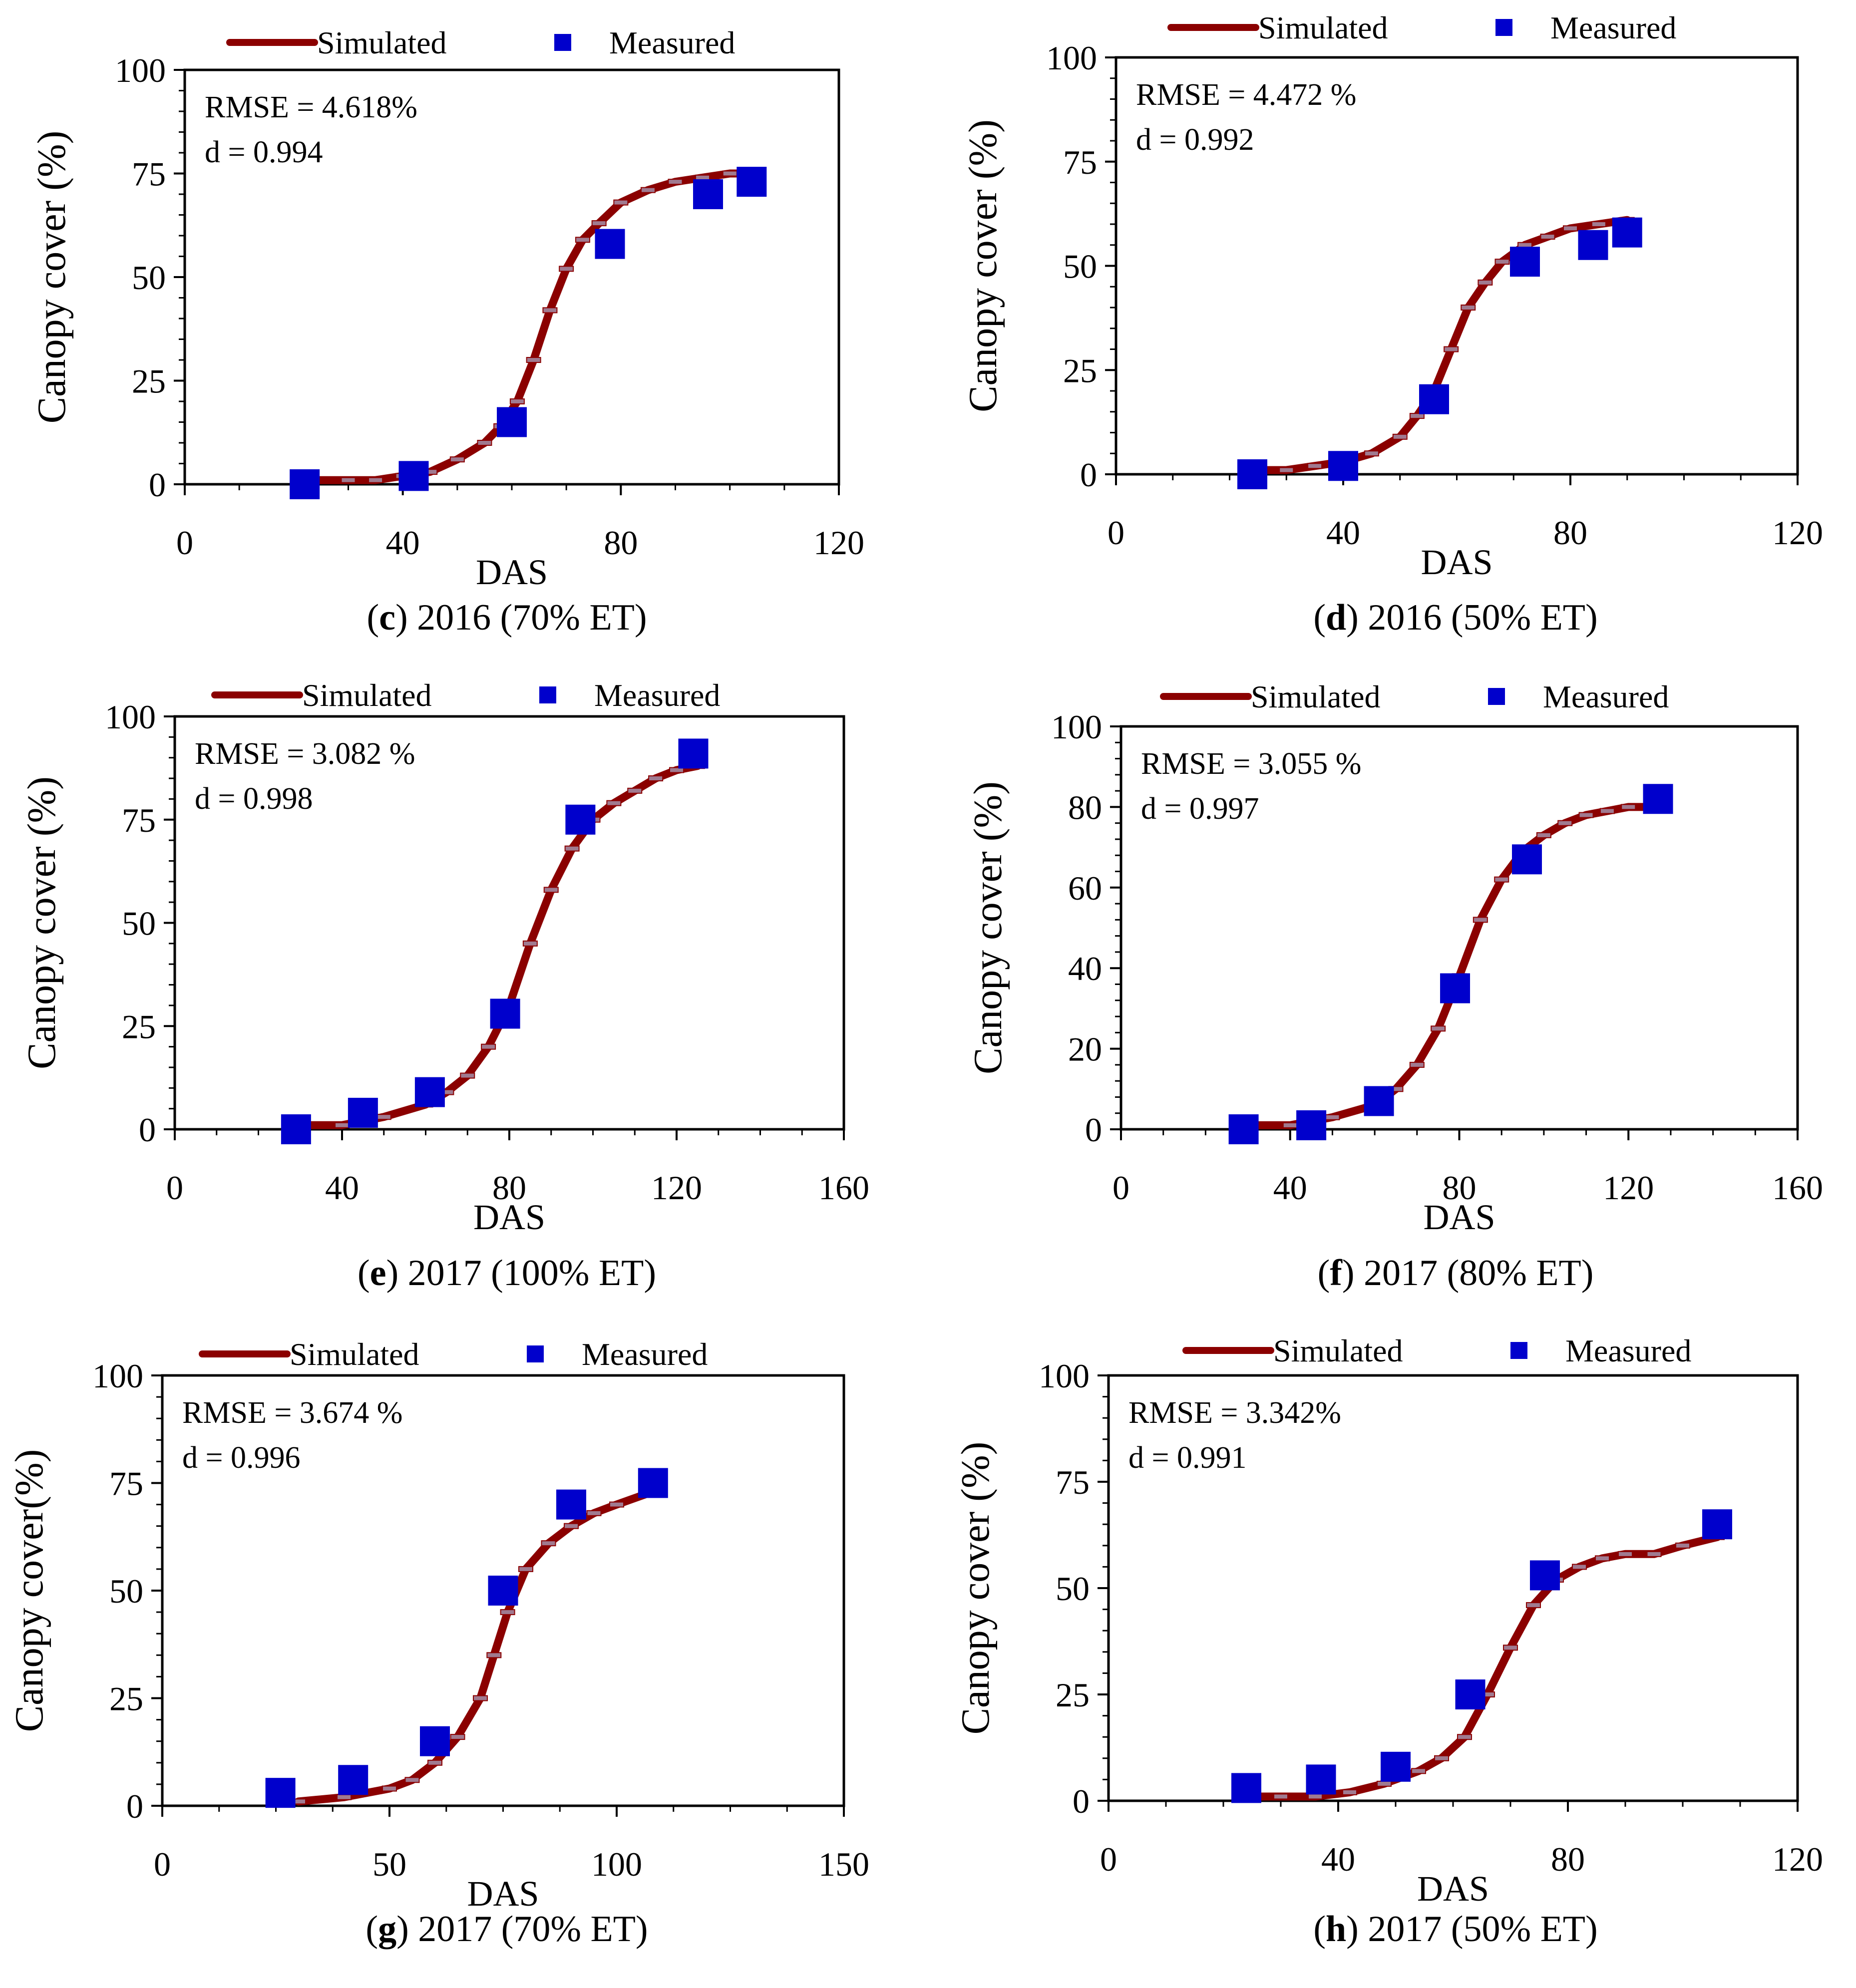  Describe the element at coordinates (844, 1864) in the screenshot. I see `x-tick-label: 150` at that location.